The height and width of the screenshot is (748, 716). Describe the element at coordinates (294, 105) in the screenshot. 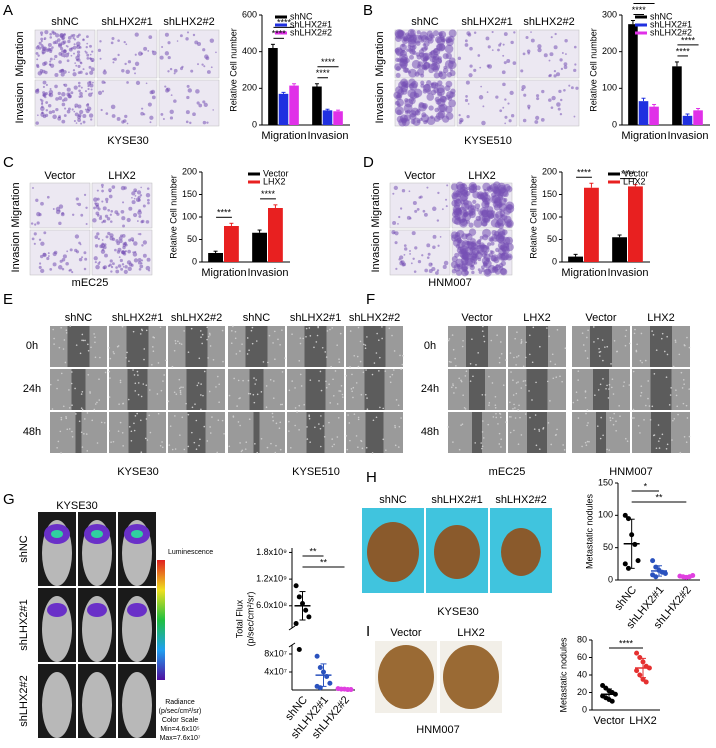

I see `bar` at that location.